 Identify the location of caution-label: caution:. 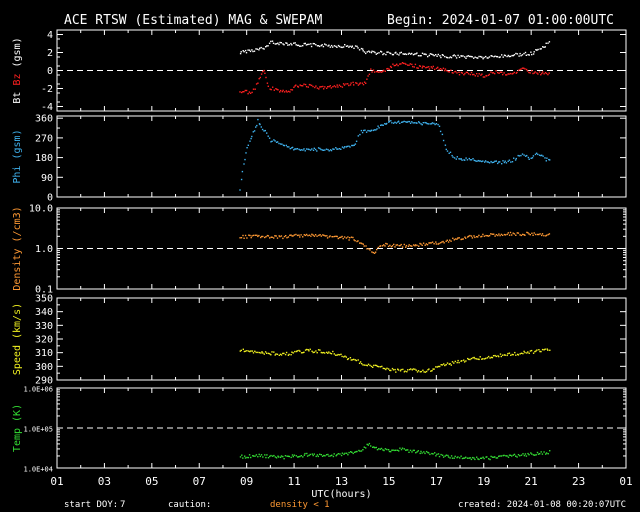
(189, 505).